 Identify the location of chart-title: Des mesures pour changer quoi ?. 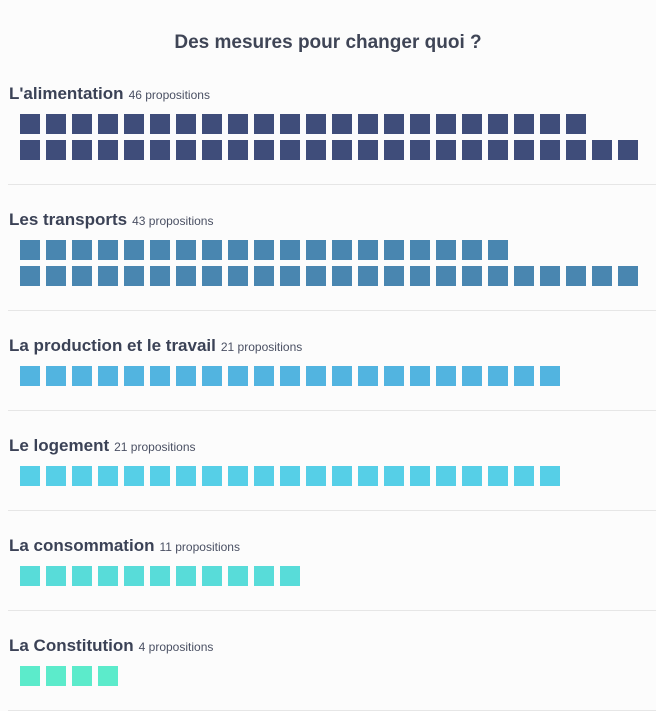
(328, 42).